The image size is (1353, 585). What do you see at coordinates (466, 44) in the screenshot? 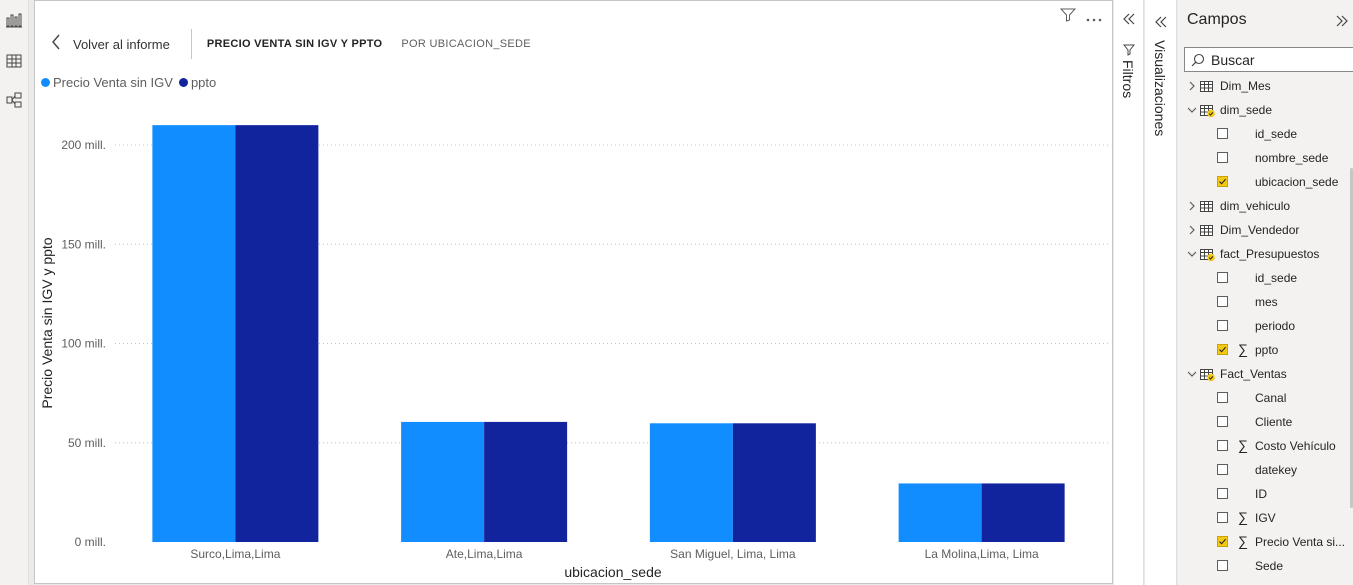
I see `visual-subtitle: POR UBICACION_SEDE` at bounding box center [466, 44].